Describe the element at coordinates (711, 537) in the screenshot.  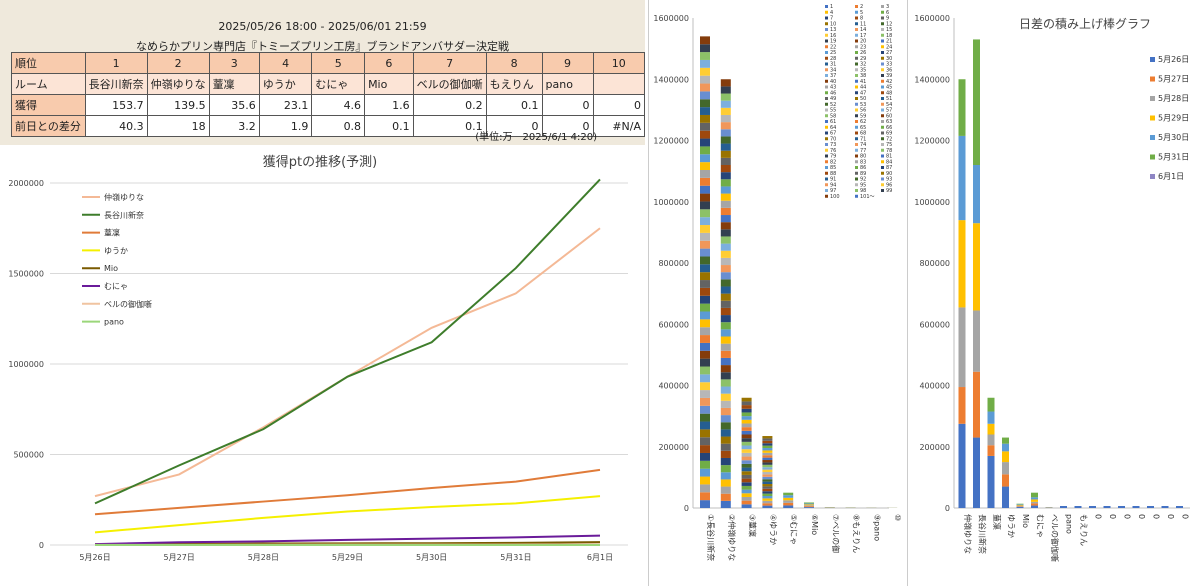
I see `x-category-label: ①長谷川新奈` at that location.